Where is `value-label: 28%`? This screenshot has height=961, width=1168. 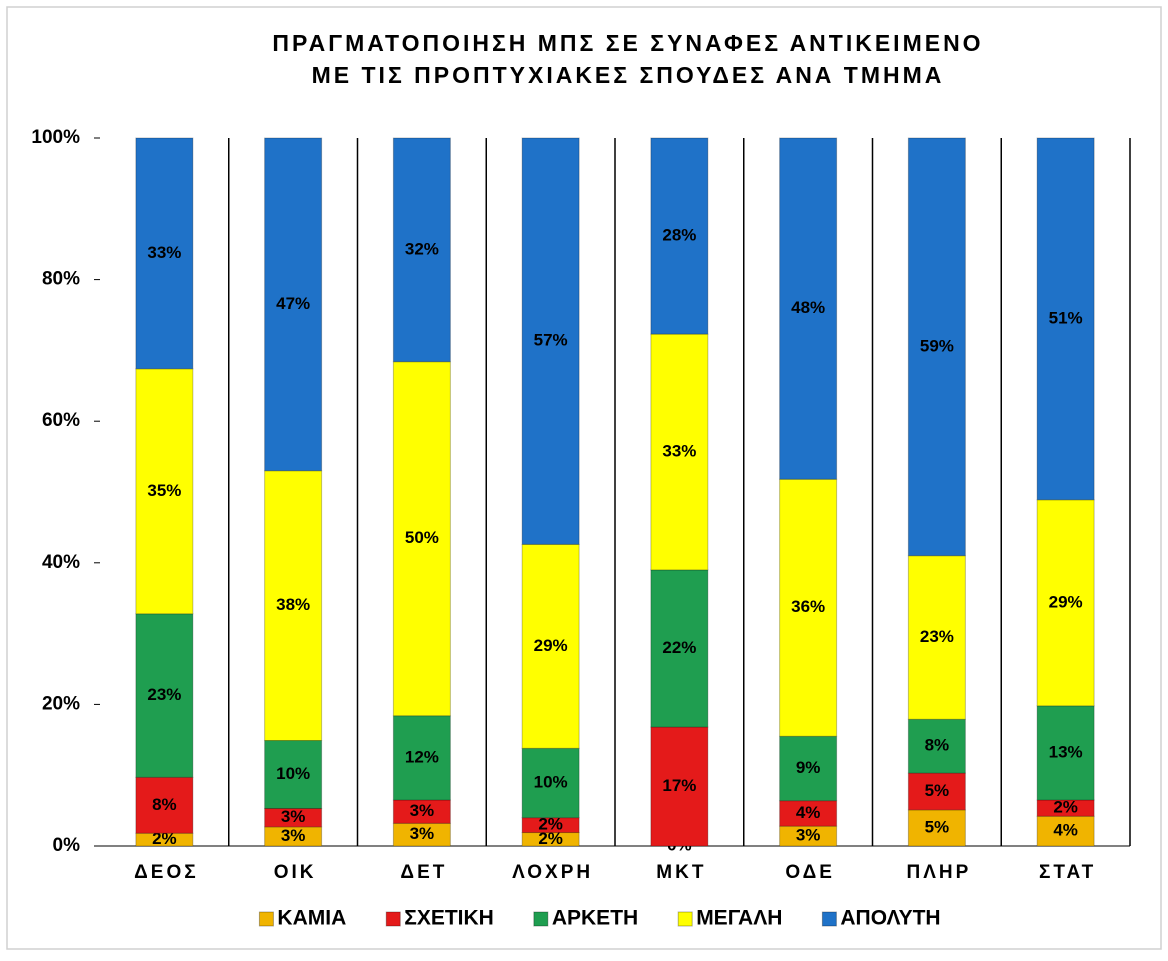 value-label: 28% is located at coordinates (679, 235).